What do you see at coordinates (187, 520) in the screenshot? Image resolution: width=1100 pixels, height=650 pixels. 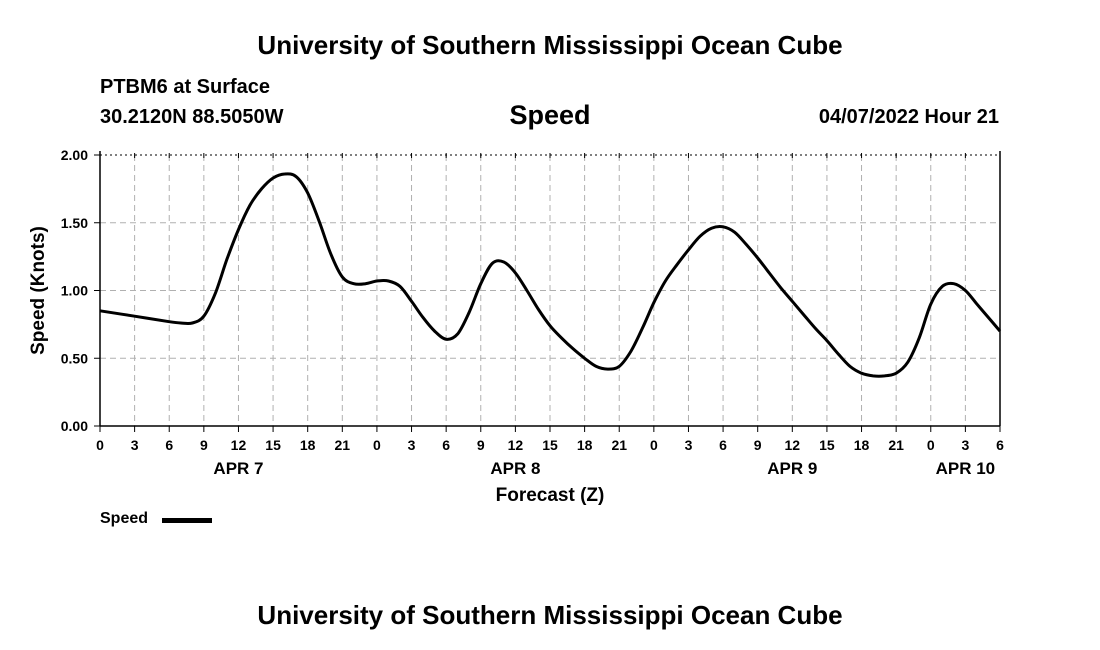 I see `legend-line-swatch` at bounding box center [187, 520].